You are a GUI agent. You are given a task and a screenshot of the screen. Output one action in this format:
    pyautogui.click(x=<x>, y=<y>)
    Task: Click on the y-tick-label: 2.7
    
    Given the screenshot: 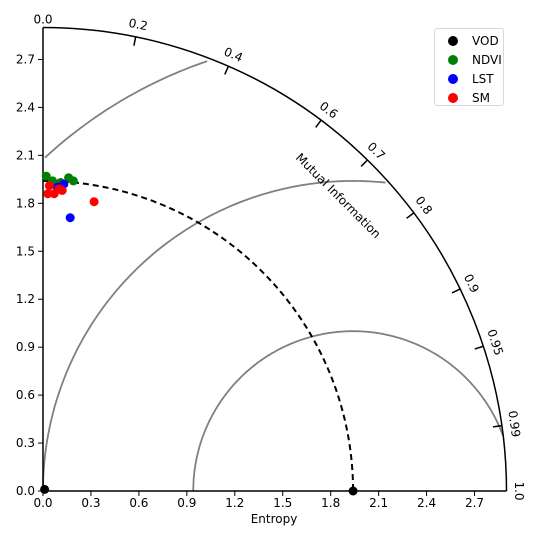 What is the action you would take?
    pyautogui.click(x=25, y=59)
    